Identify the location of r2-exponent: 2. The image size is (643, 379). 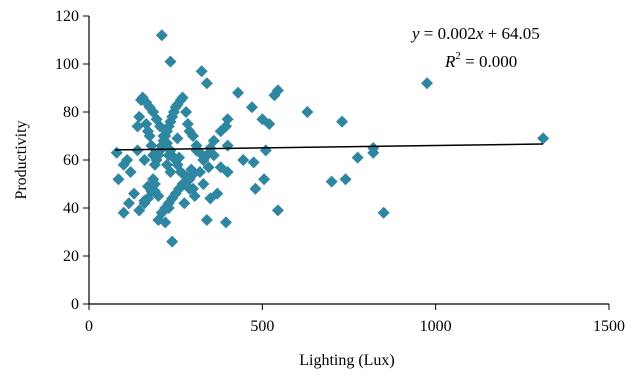
(458, 56).